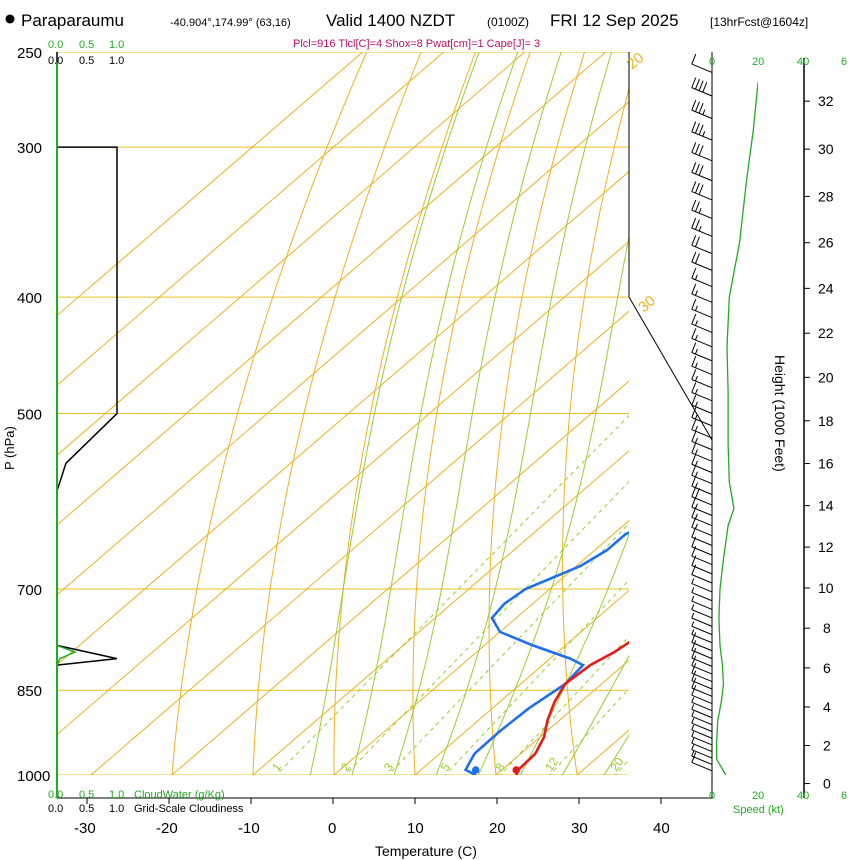 The height and width of the screenshot is (860, 850). I want to click on height-tick-26: 26, so click(826, 243).